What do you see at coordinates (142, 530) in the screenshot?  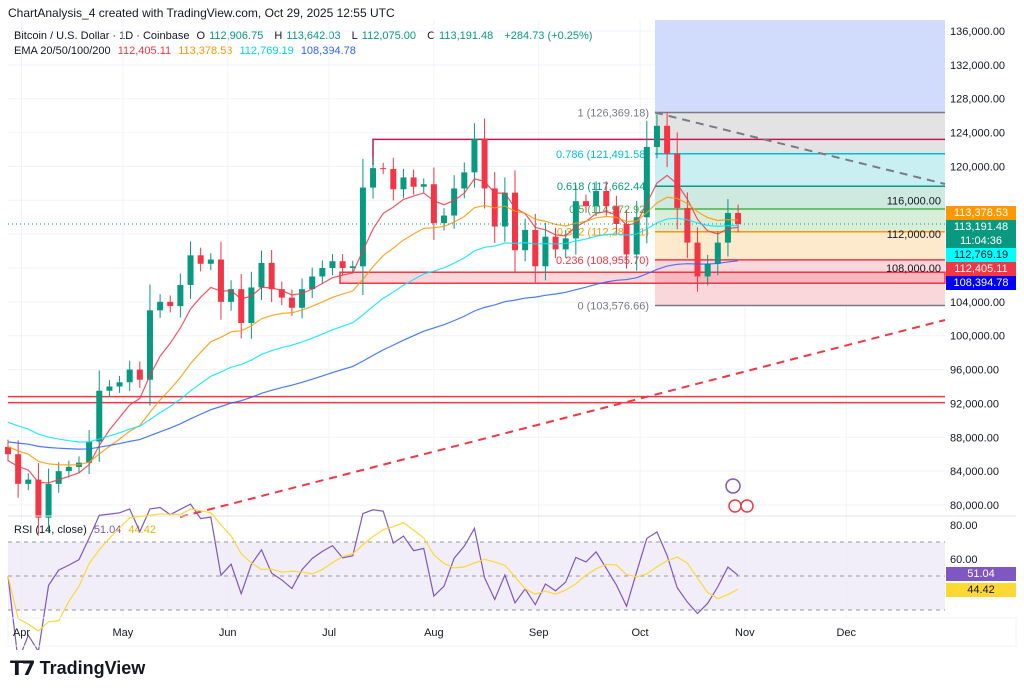 I see `rsi-ma-value: 44.42` at bounding box center [142, 530].